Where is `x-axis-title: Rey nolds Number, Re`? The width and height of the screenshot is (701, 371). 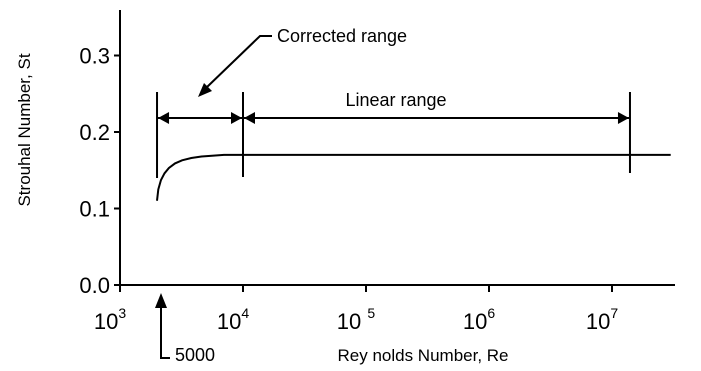
x-axis-title: Rey nolds Number, Re is located at coordinates (422, 355).